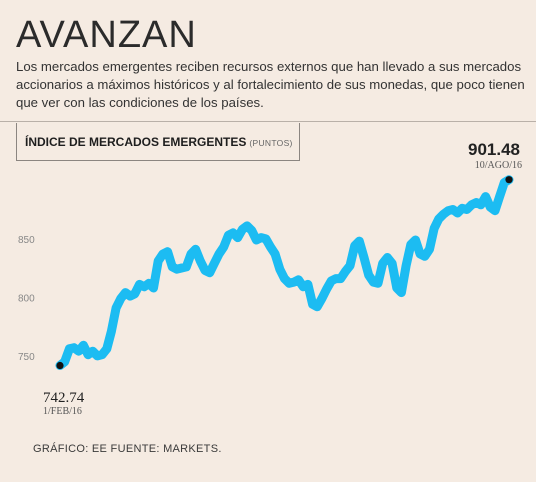 The image size is (536, 482). What do you see at coordinates (268, 121) in the screenshot?
I see `divider` at bounding box center [268, 121].